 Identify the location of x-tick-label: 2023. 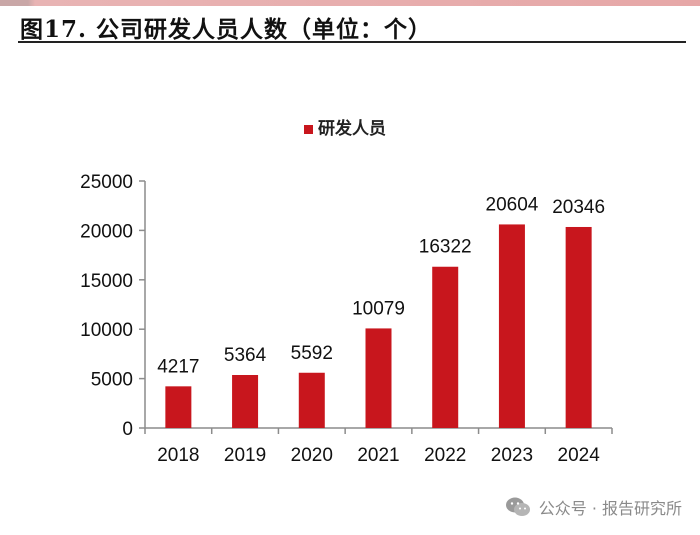
(512, 455).